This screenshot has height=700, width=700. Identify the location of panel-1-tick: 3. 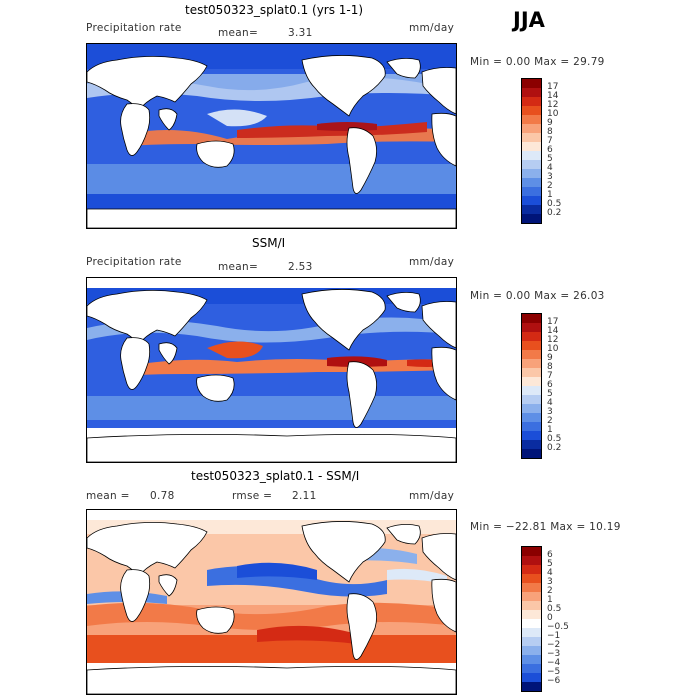
(550, 177).